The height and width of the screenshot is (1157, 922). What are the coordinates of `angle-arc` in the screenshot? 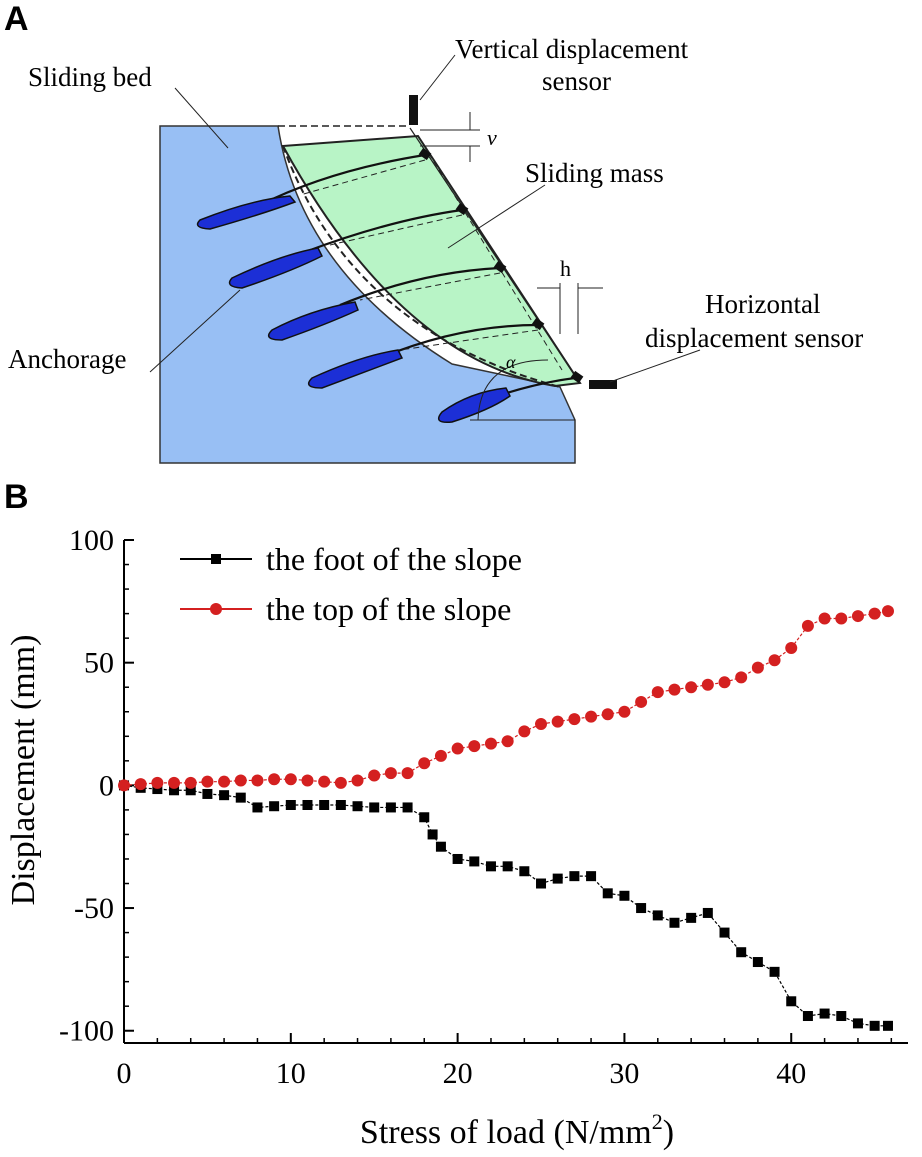 It's located at (513, 390).